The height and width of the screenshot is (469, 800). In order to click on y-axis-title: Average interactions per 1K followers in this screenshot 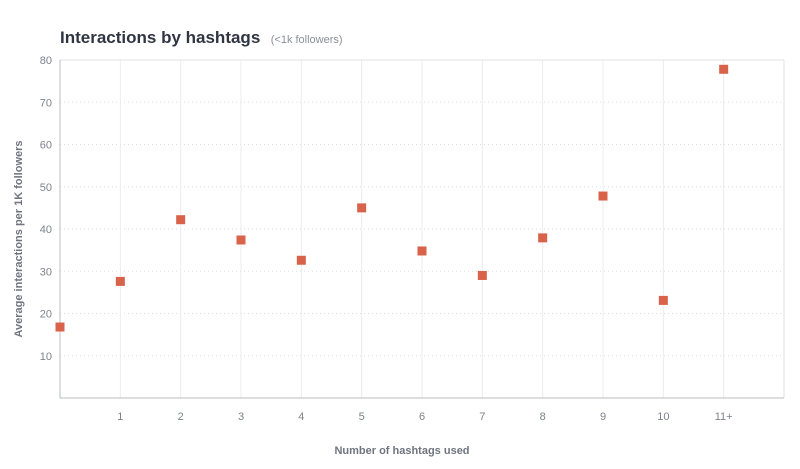, I will do `click(19, 238)`.